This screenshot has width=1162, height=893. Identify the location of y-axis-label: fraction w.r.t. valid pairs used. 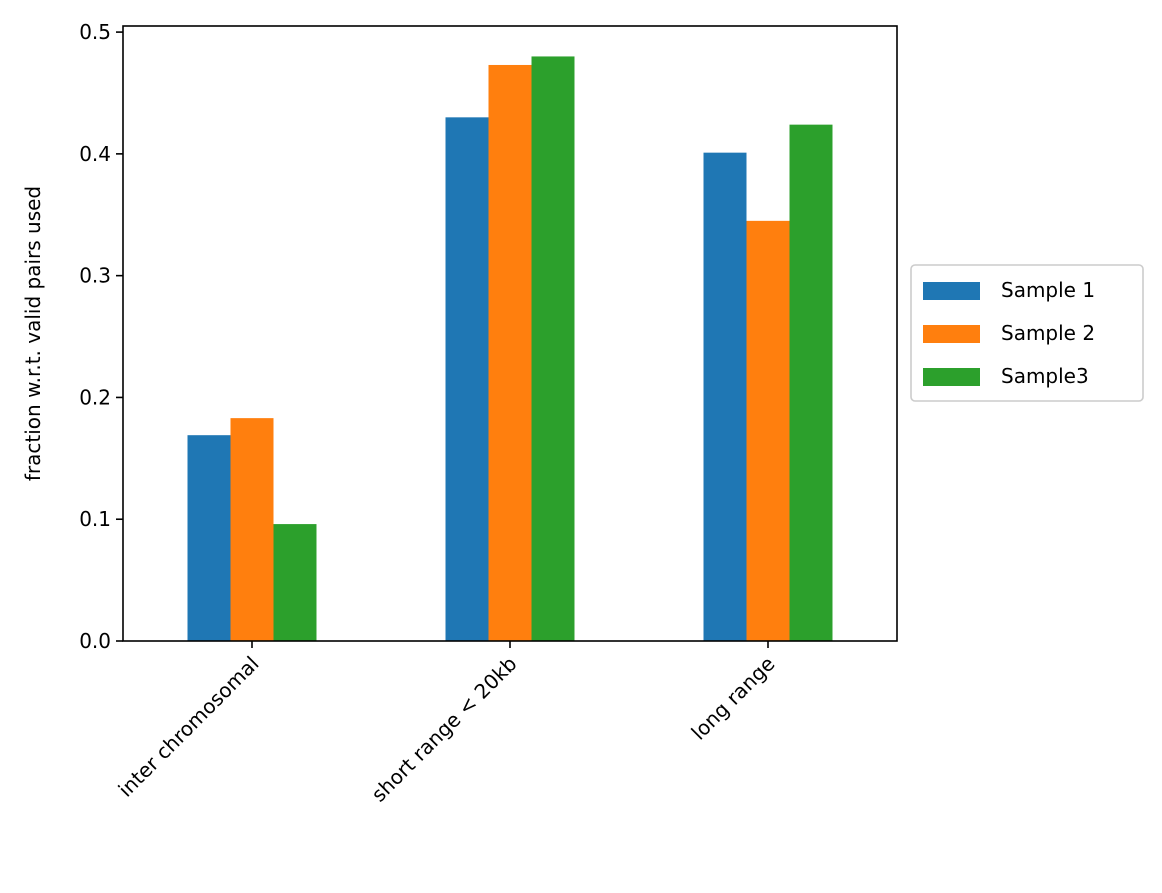
(33, 333).